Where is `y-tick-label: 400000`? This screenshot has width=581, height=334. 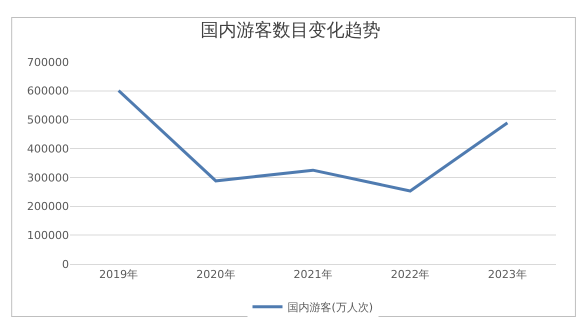
y-tick-label: 400000 is located at coordinates (48, 149).